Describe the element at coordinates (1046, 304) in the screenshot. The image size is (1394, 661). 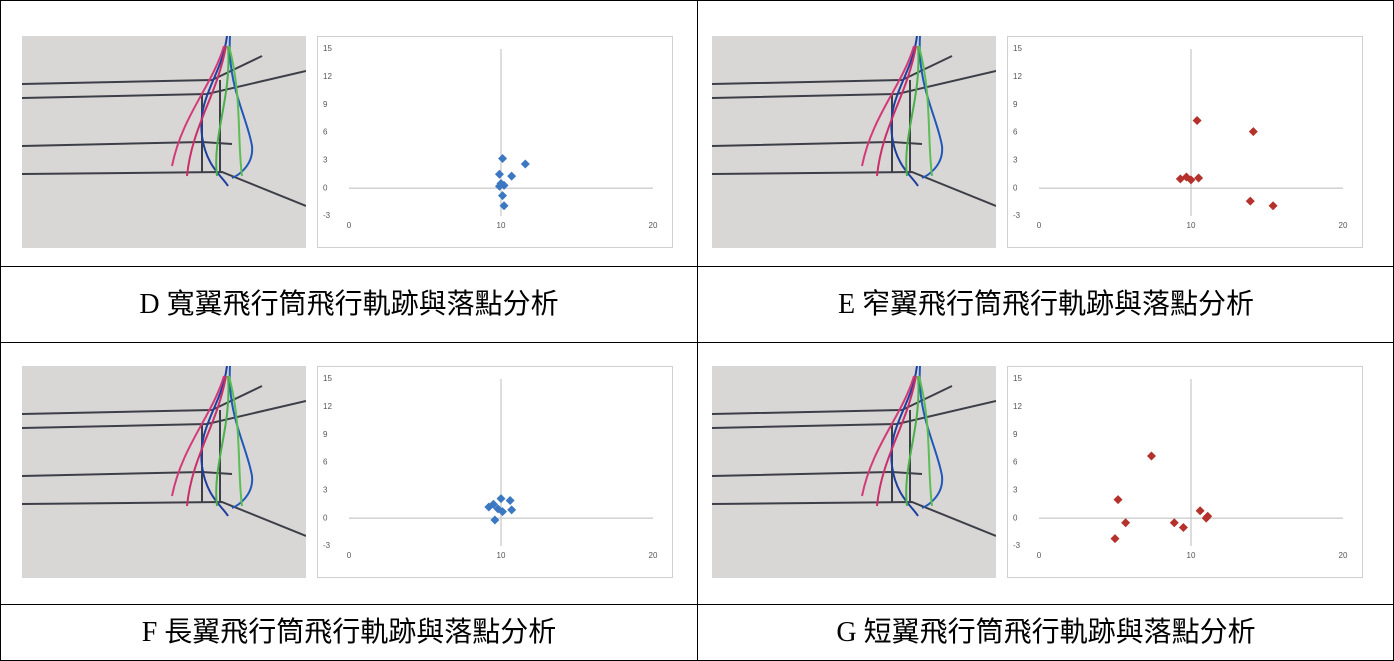
I see `caption: E 窄翼飛行筒飛行軌跡與落點分析` at that location.